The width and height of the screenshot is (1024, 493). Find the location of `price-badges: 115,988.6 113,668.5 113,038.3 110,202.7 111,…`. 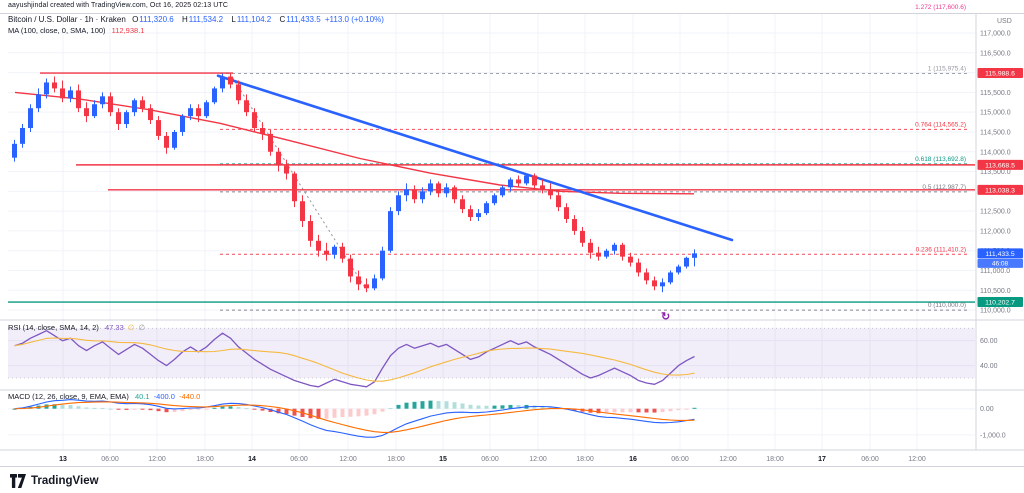

price-badges: 115,988.6 113,668.5 113,038.3 110,202.7 111,… is located at coordinates (1000, 188).